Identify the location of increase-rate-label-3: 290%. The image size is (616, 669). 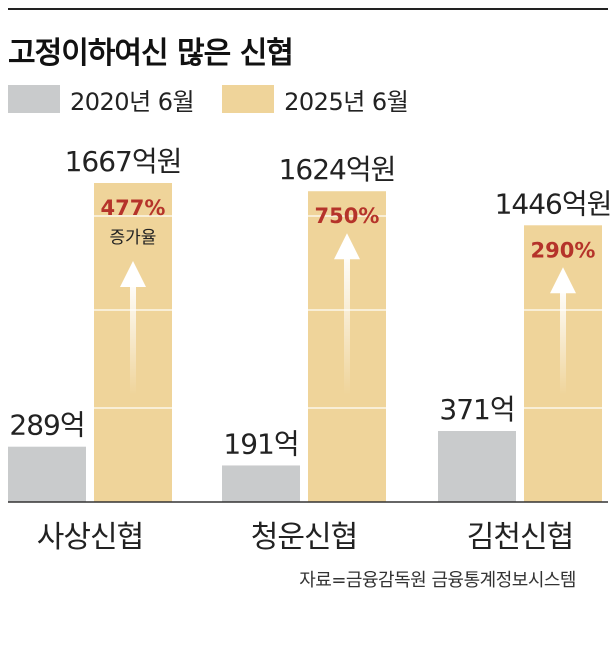
(563, 250).